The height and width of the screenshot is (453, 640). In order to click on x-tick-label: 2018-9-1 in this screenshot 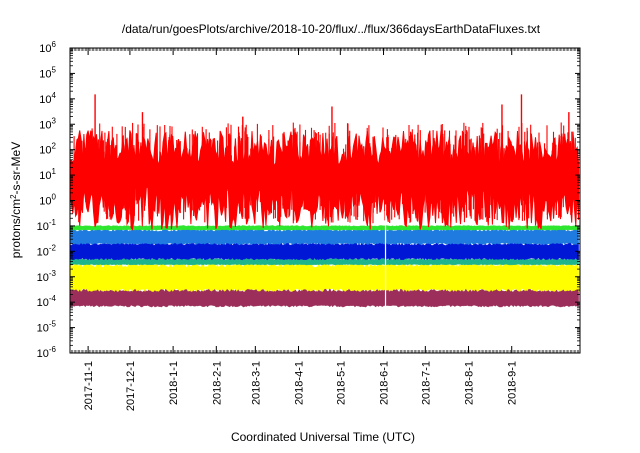, I will do `click(513, 383)`.